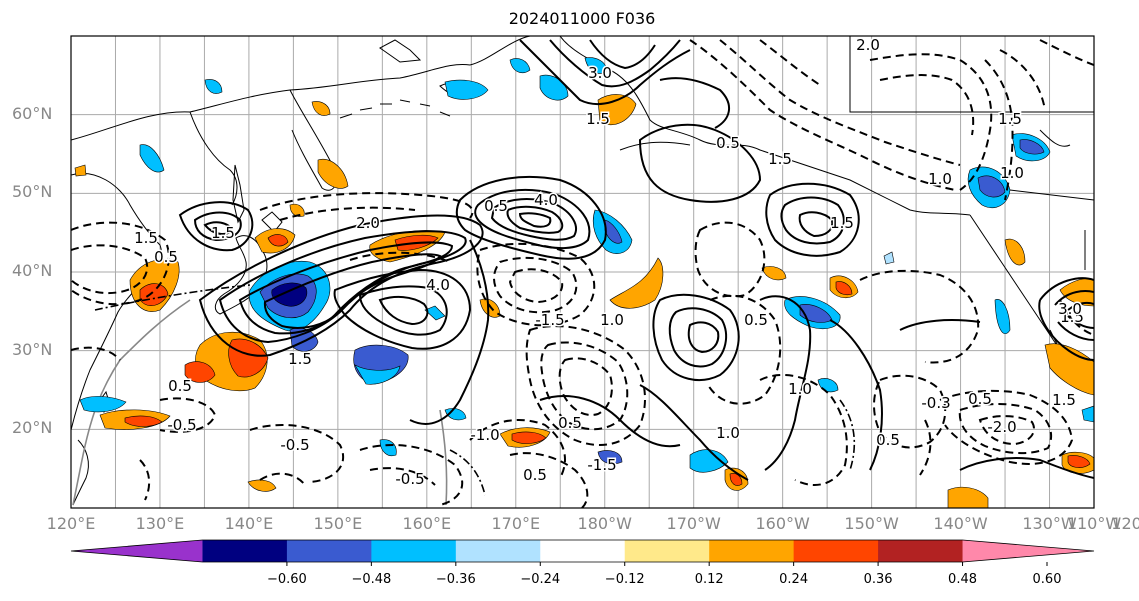 This screenshot has width=1139, height=601. I want to click on colorbar-tick-label: 0.36, so click(878, 579).